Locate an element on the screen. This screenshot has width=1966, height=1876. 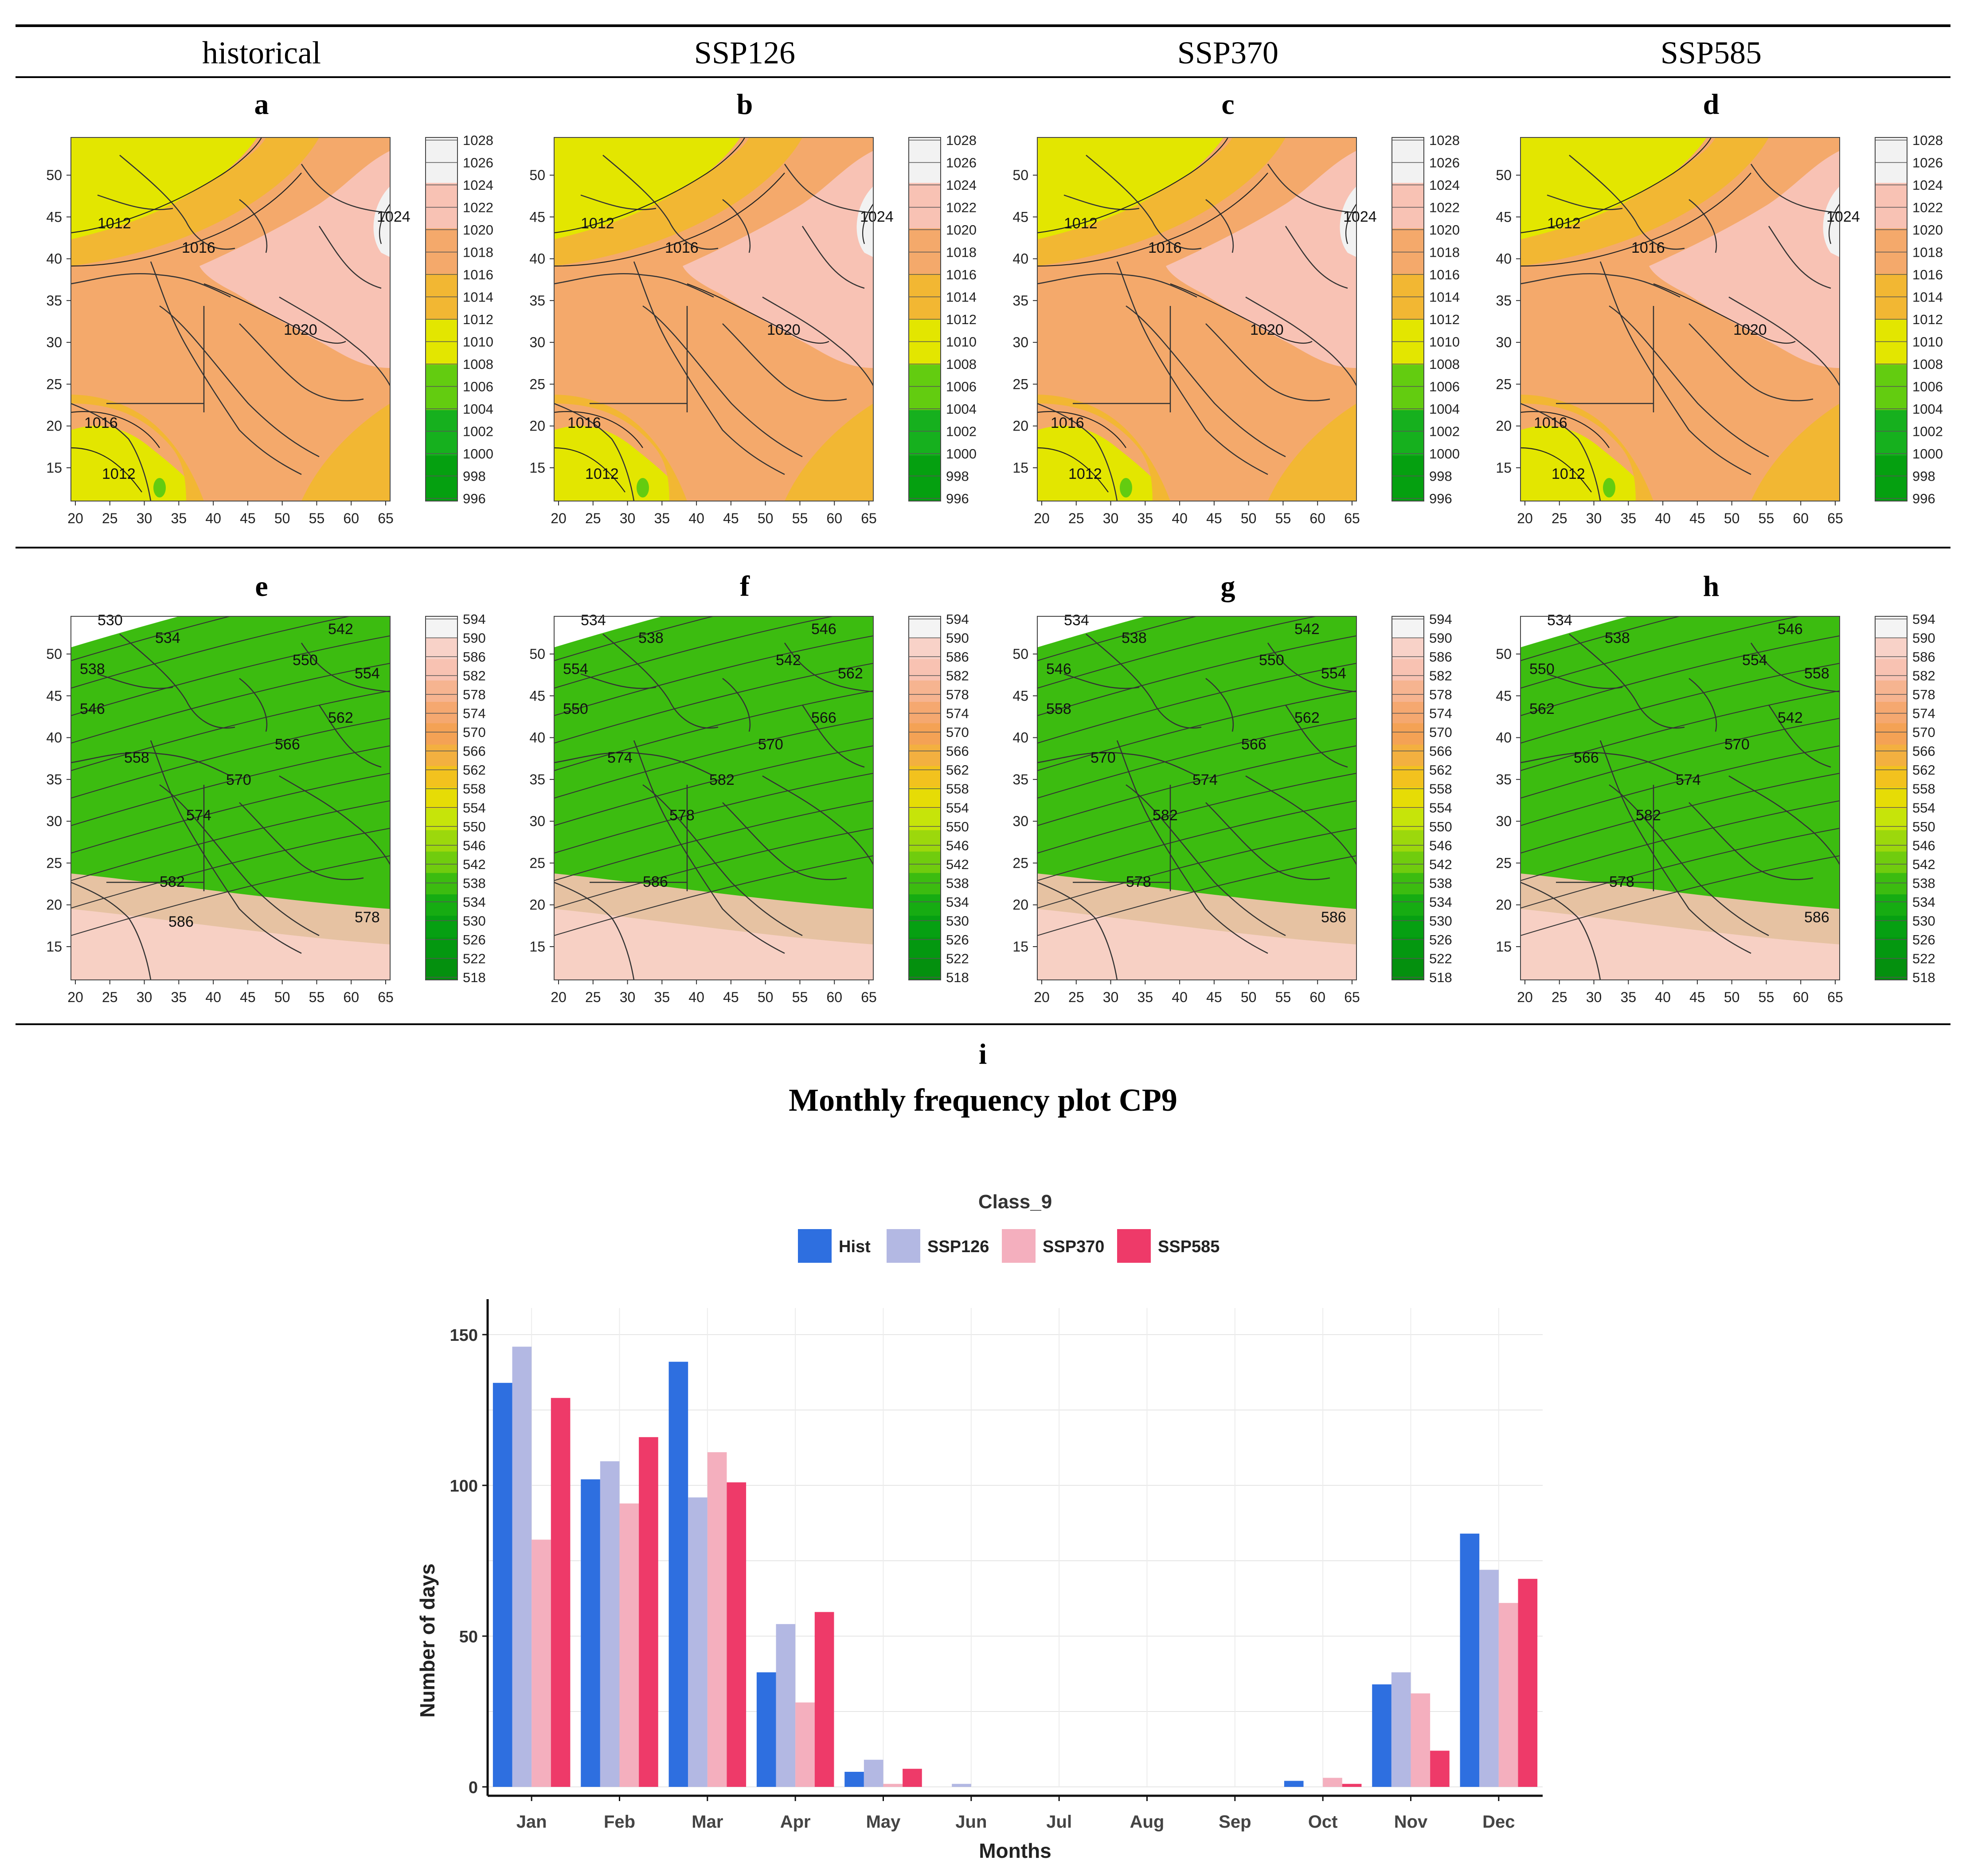
contour-label: 1012 is located at coordinates (119, 474).